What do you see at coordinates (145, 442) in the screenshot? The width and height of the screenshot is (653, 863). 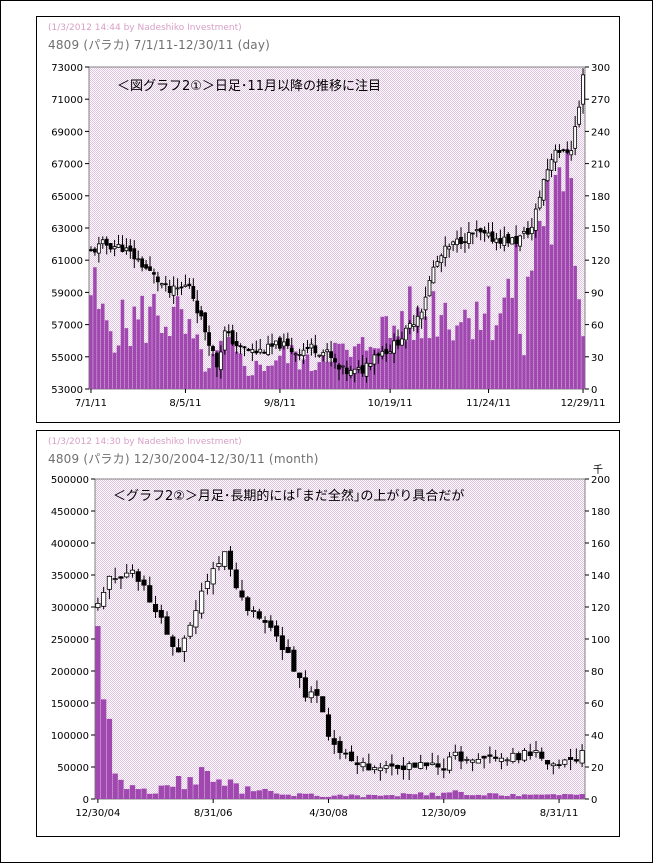 I see `chart-timestamp: (1/3/2012 14:30 by Nadeshiko Investment)` at bounding box center [145, 442].